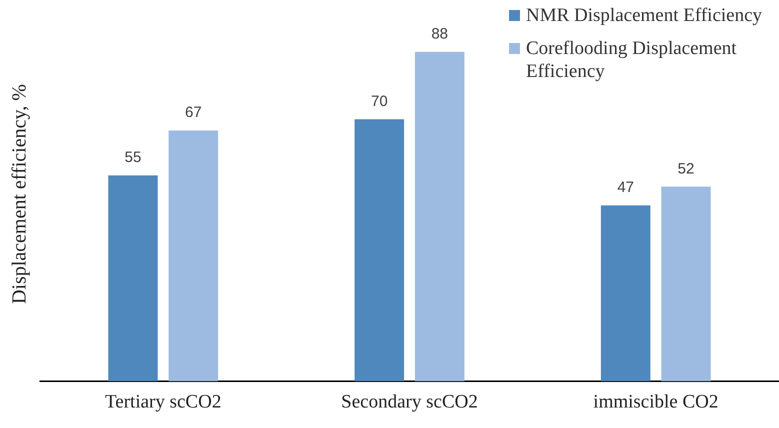 The image size is (779, 428). I want to click on legend-label: Coreflooding Displacement Efficiency, so click(632, 60).